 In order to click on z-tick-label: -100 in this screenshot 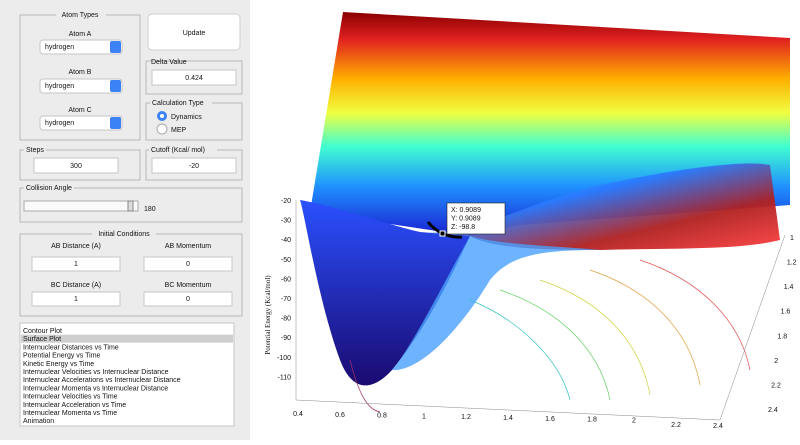, I will do `click(284, 358)`.